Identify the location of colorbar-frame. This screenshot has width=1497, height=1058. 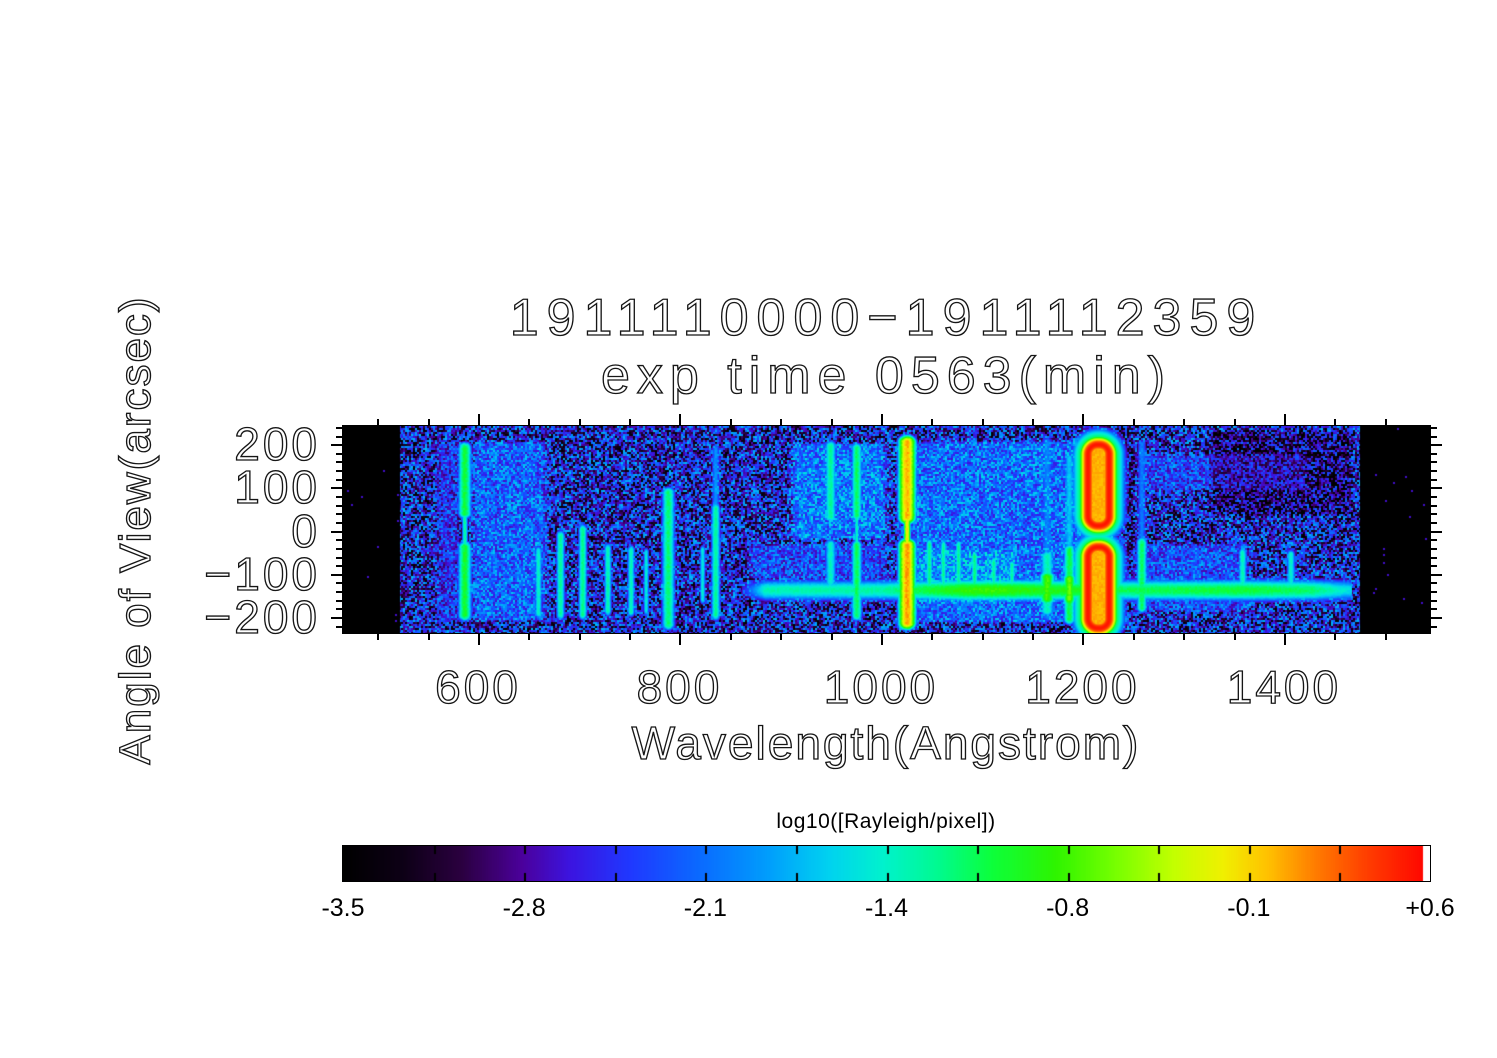
(886, 863).